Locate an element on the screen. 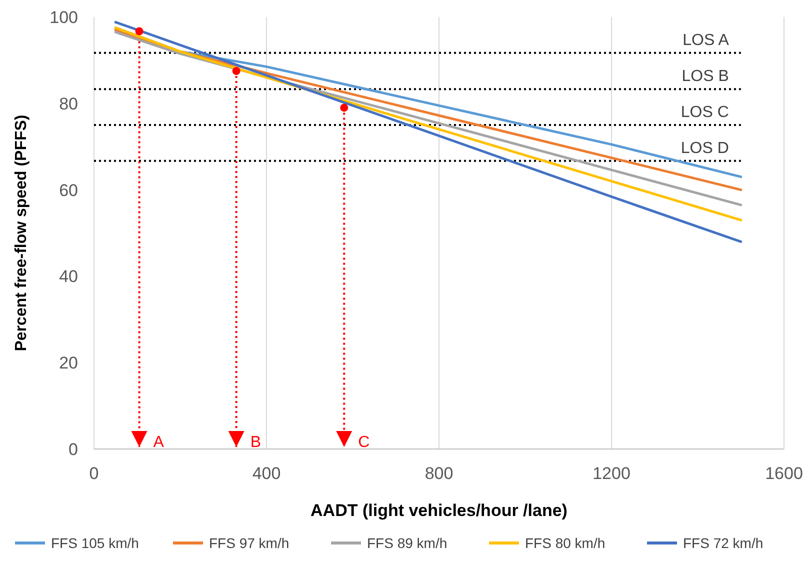  x-tick-label: 1200 is located at coordinates (611, 473).